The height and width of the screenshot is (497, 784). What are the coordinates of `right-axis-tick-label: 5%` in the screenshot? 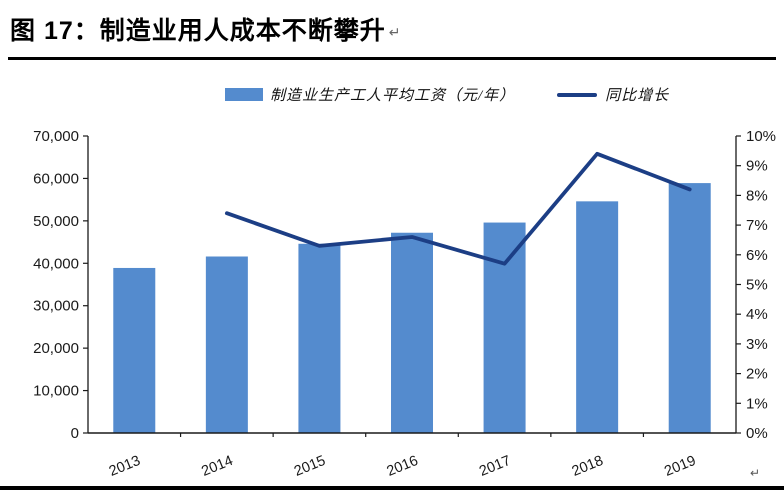 It's located at (757, 285).